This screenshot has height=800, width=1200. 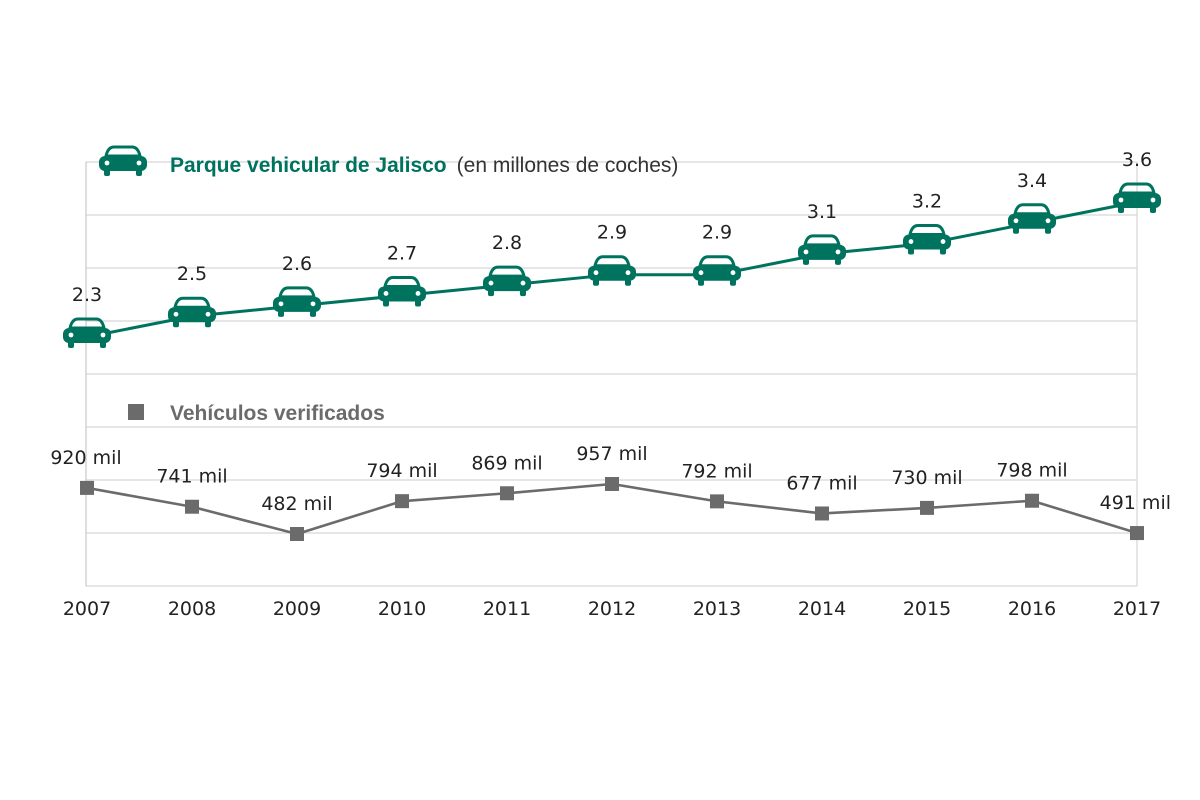 I want to click on legend-verificados: Vehículos verificados, so click(x=256, y=413).